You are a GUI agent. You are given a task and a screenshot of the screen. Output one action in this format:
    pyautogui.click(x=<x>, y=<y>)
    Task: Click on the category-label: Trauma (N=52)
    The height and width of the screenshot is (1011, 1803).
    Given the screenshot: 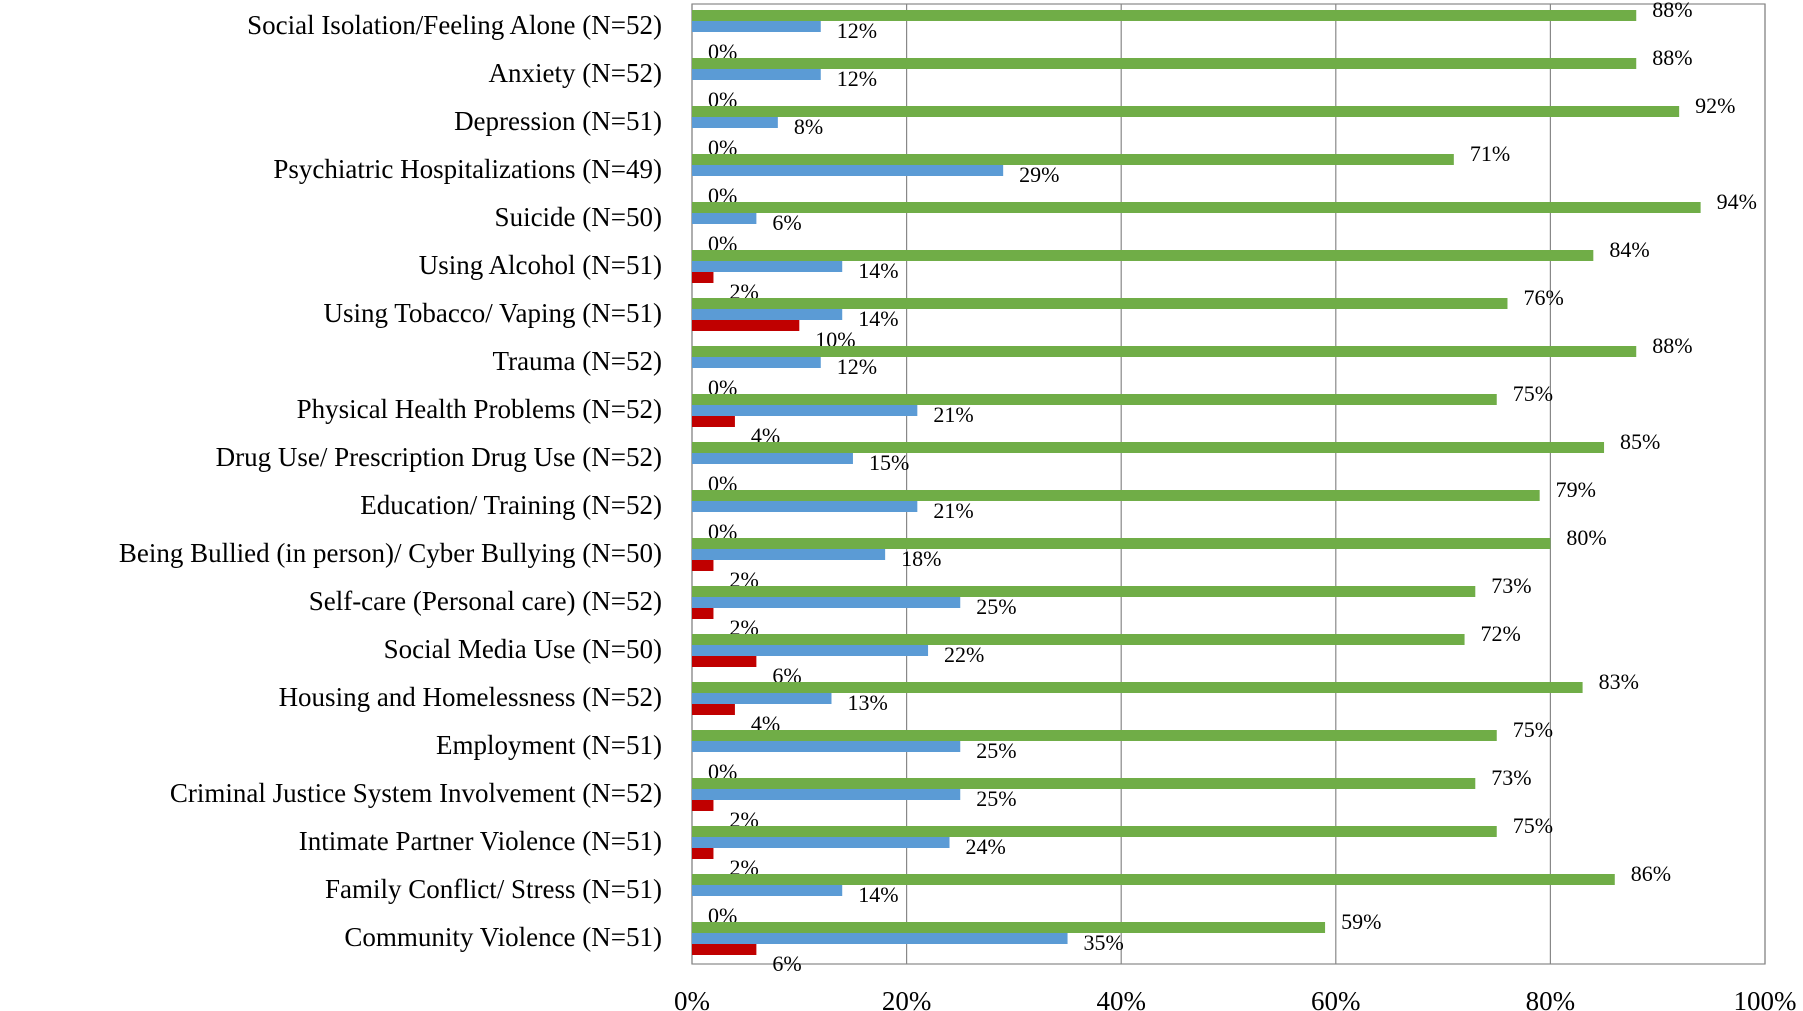 What is the action you would take?
    pyautogui.click(x=577, y=361)
    